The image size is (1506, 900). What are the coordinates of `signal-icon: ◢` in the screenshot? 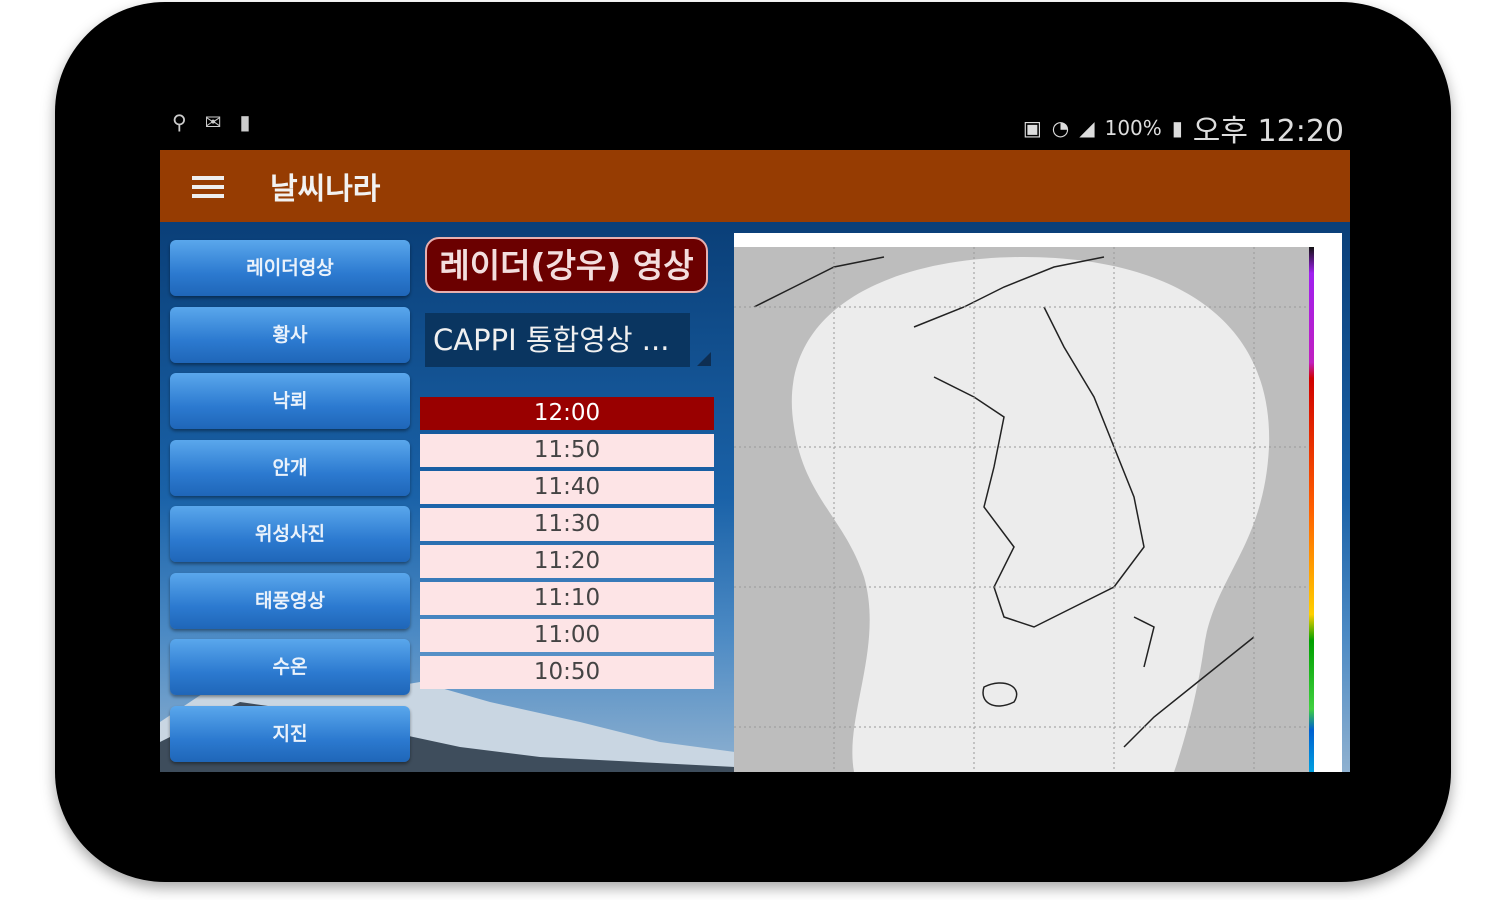 It's located at (1087, 128).